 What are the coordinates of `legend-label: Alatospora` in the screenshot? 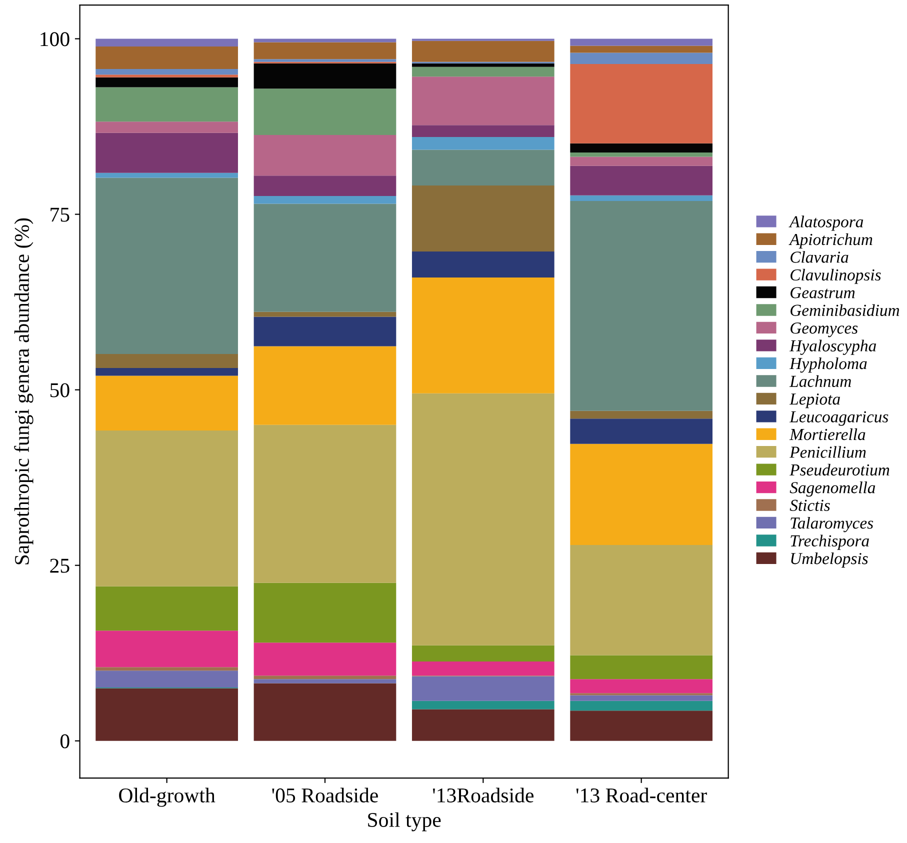 It's located at (826, 223).